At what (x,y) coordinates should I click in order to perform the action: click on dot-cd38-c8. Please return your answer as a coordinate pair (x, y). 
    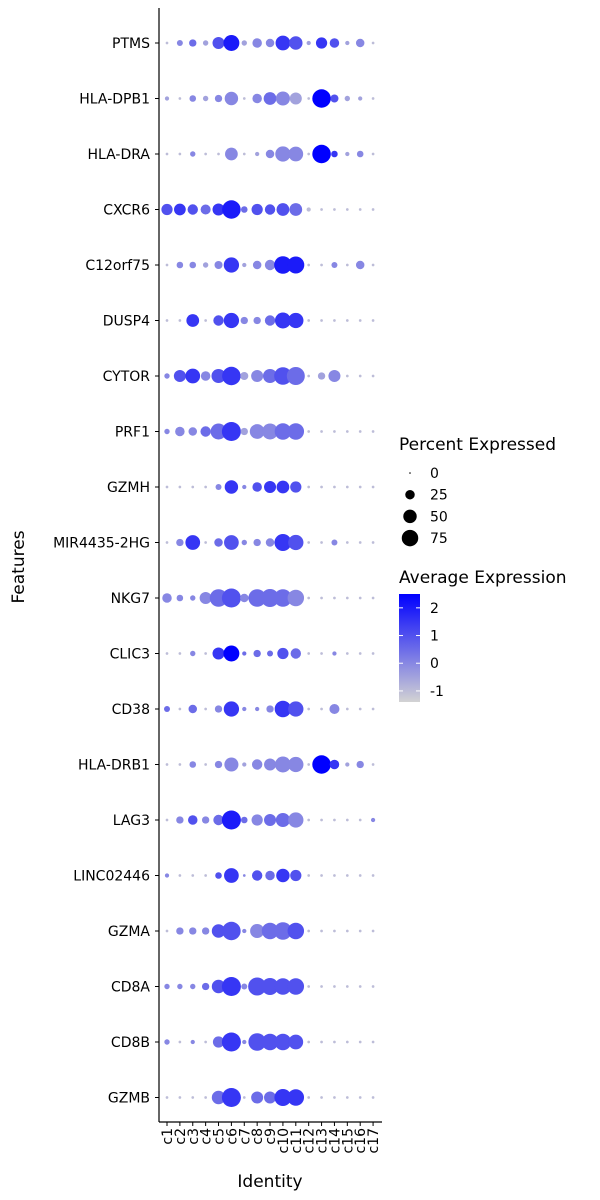
    Looking at the image, I should click on (257, 709).